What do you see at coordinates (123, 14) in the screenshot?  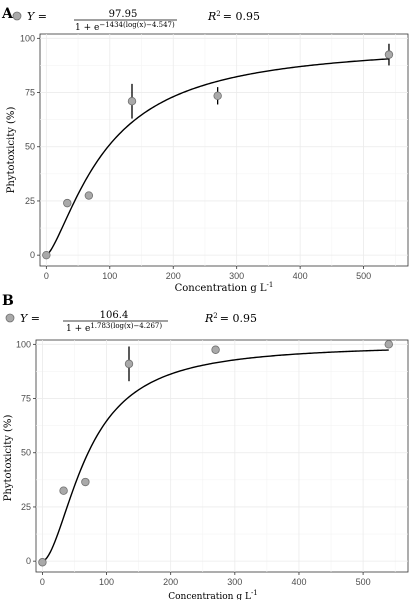 I see `equation-numerator: 97.95` at bounding box center [123, 14].